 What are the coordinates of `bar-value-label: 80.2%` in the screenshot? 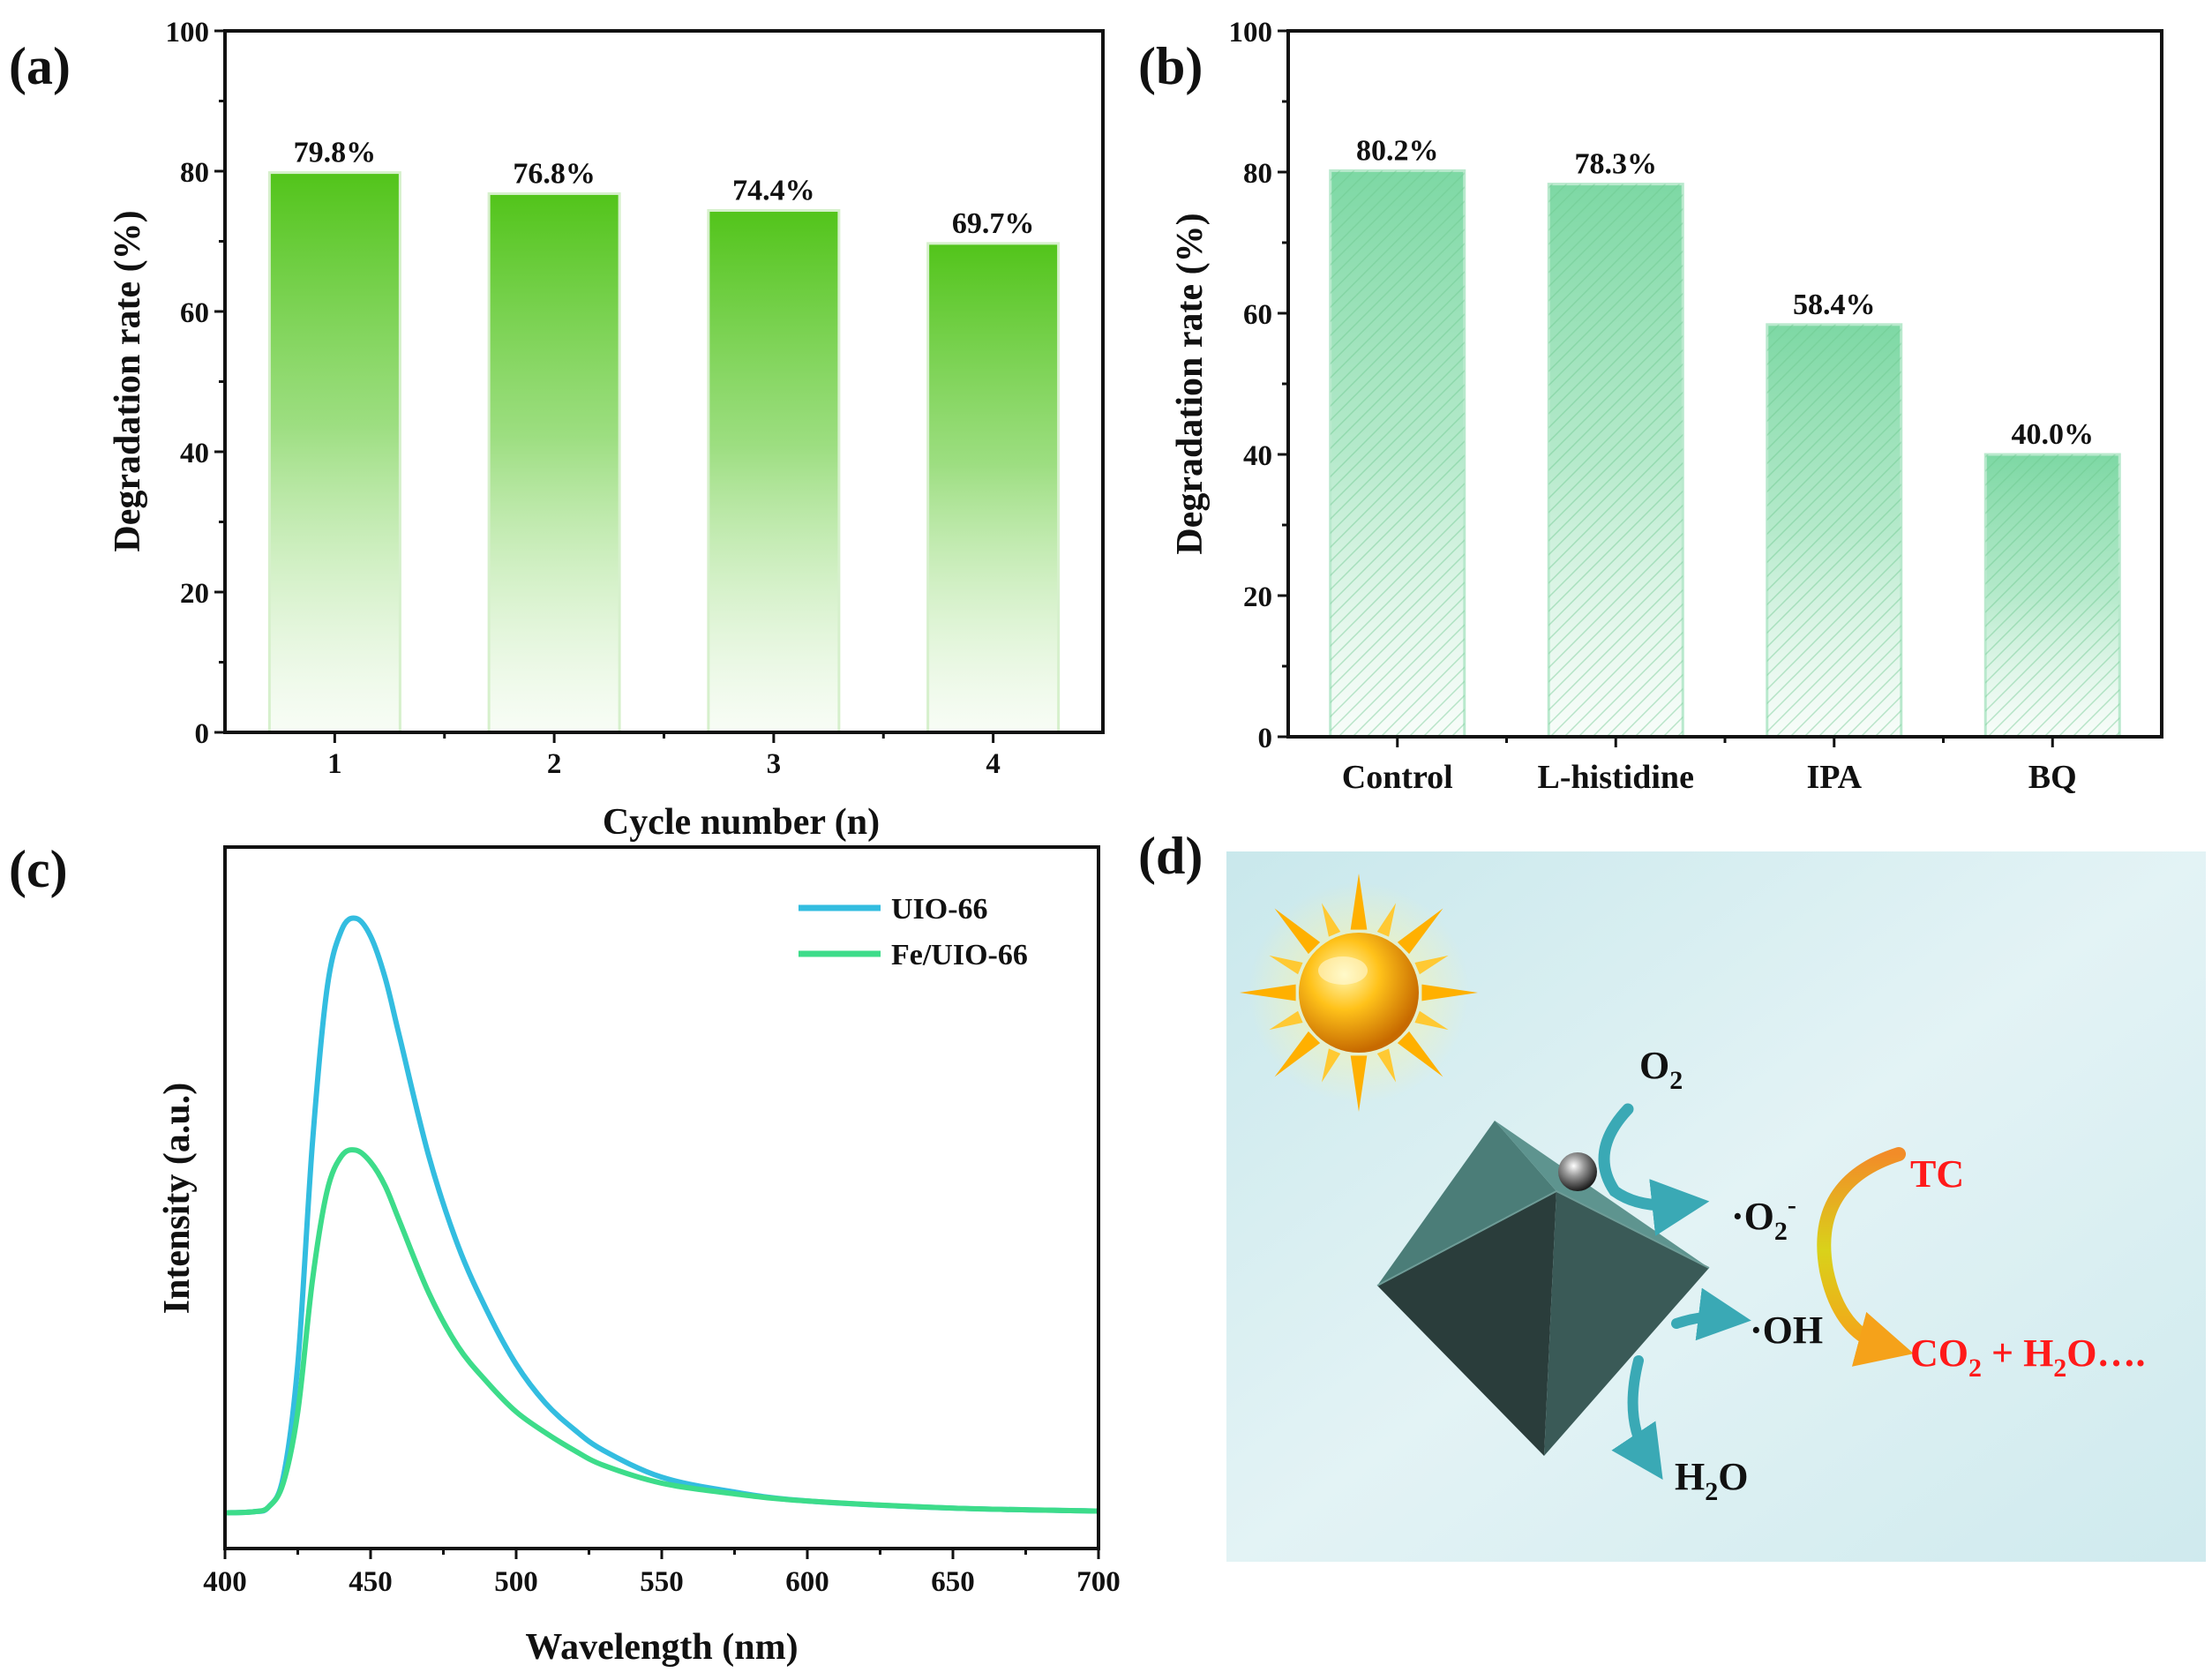 It's located at (1398, 150).